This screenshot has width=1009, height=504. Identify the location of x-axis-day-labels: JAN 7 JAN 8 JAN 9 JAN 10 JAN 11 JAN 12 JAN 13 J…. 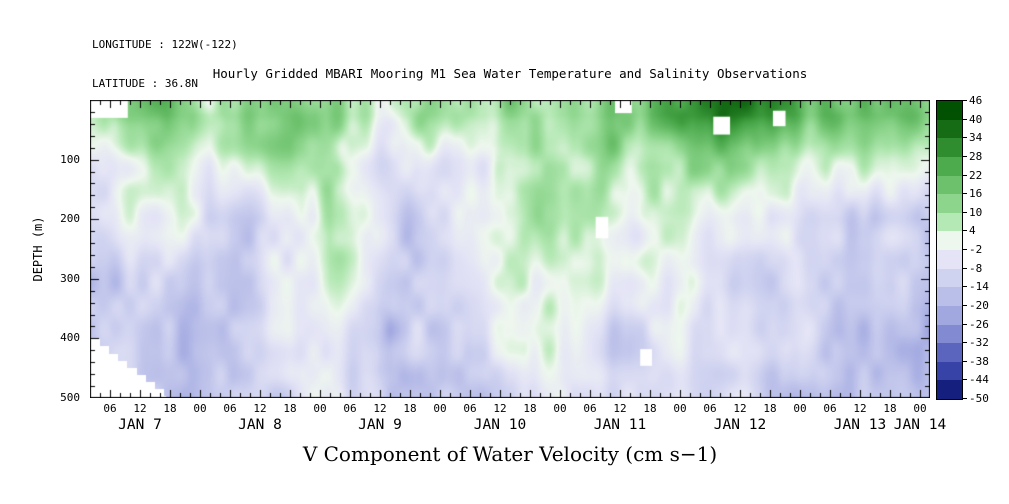
(540, 426).